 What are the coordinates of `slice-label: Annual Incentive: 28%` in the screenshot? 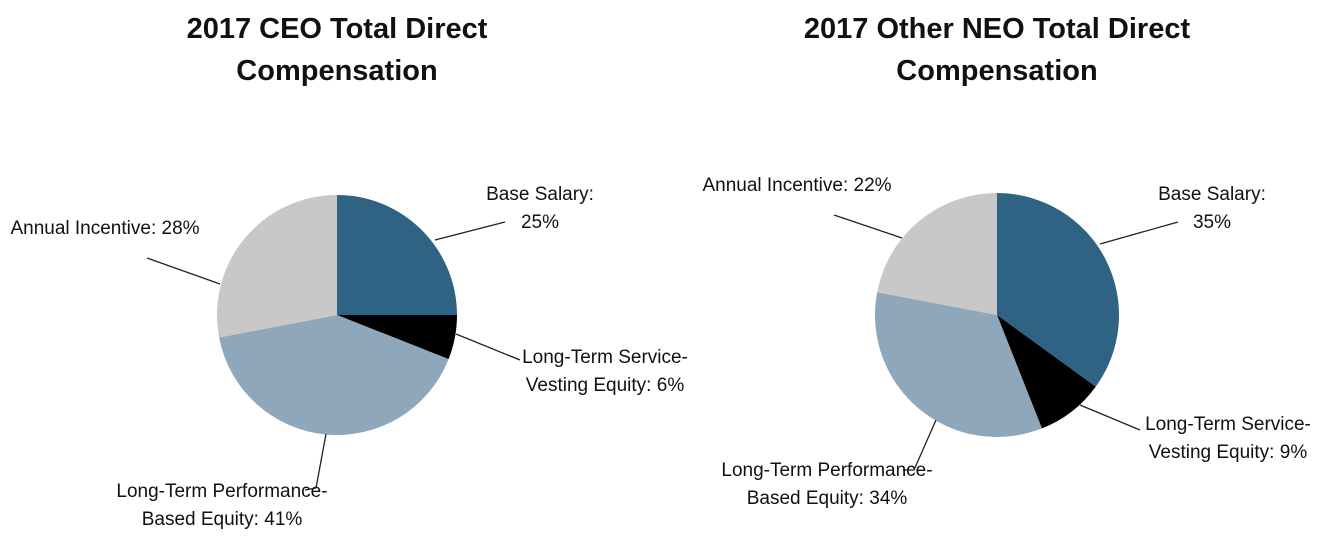 It's located at (105, 229).